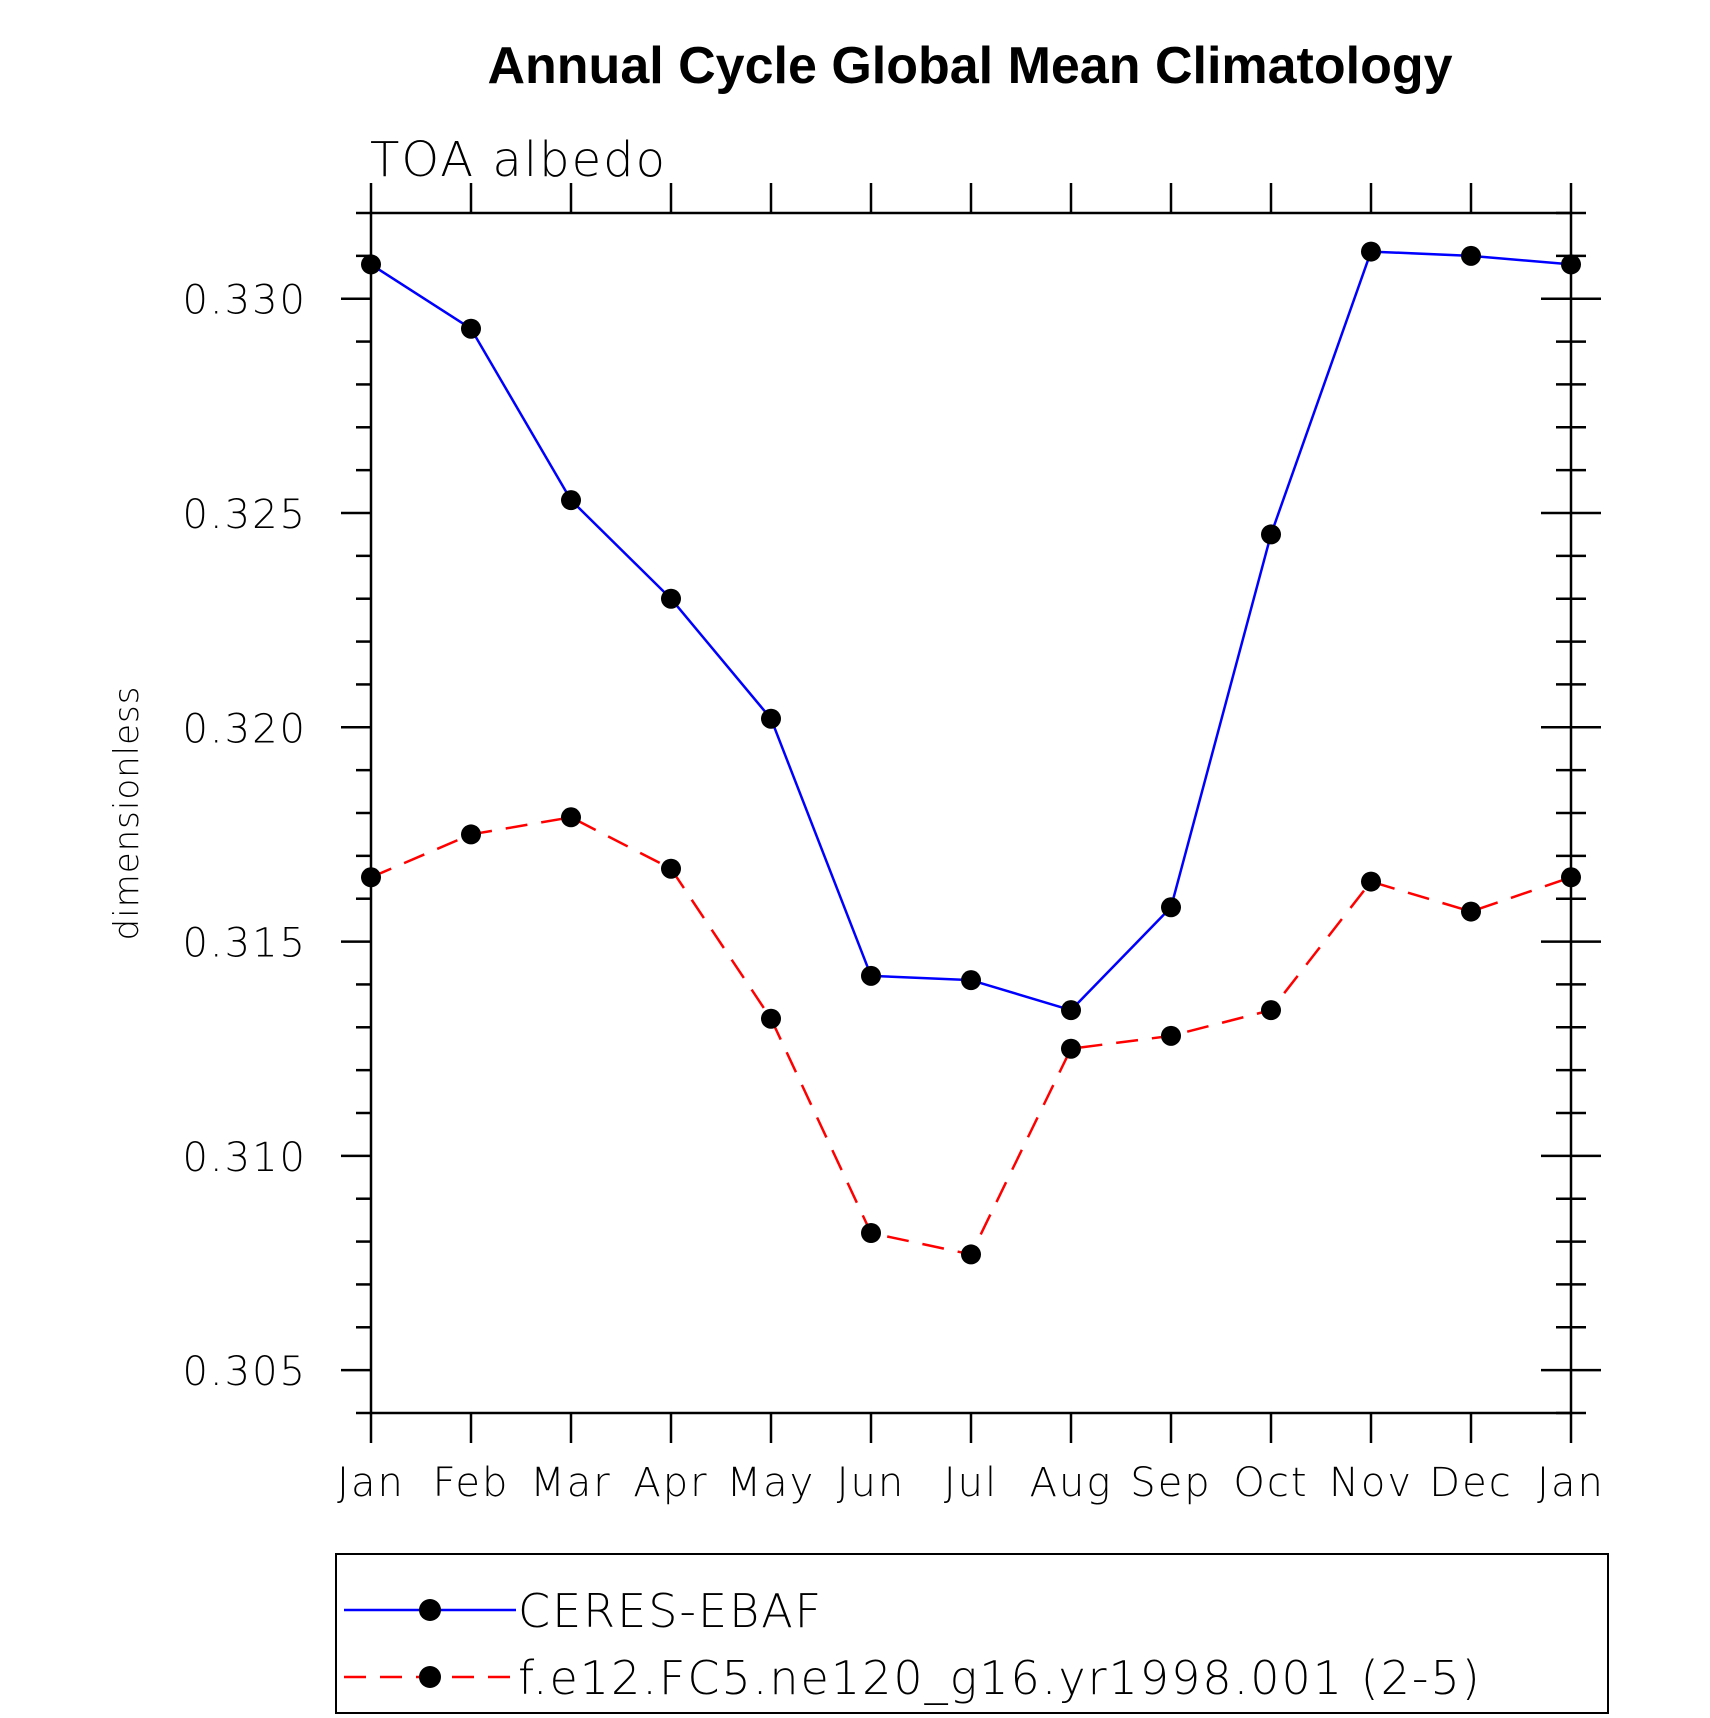 The width and height of the screenshot is (1710, 1718). What do you see at coordinates (570, 1483) in the screenshot?
I see `x-tick-label: Mar` at bounding box center [570, 1483].